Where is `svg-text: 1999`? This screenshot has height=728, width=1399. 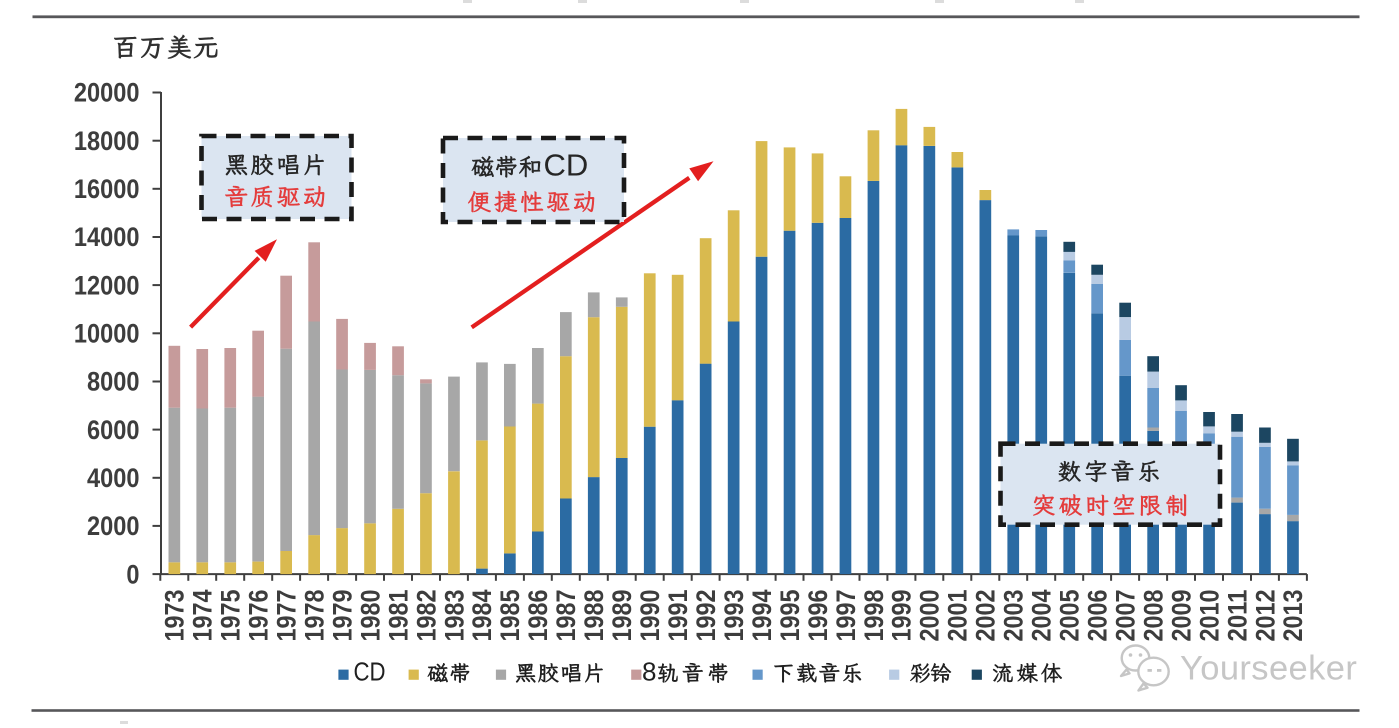
svg-text: 1999 is located at coordinates (902, 616).